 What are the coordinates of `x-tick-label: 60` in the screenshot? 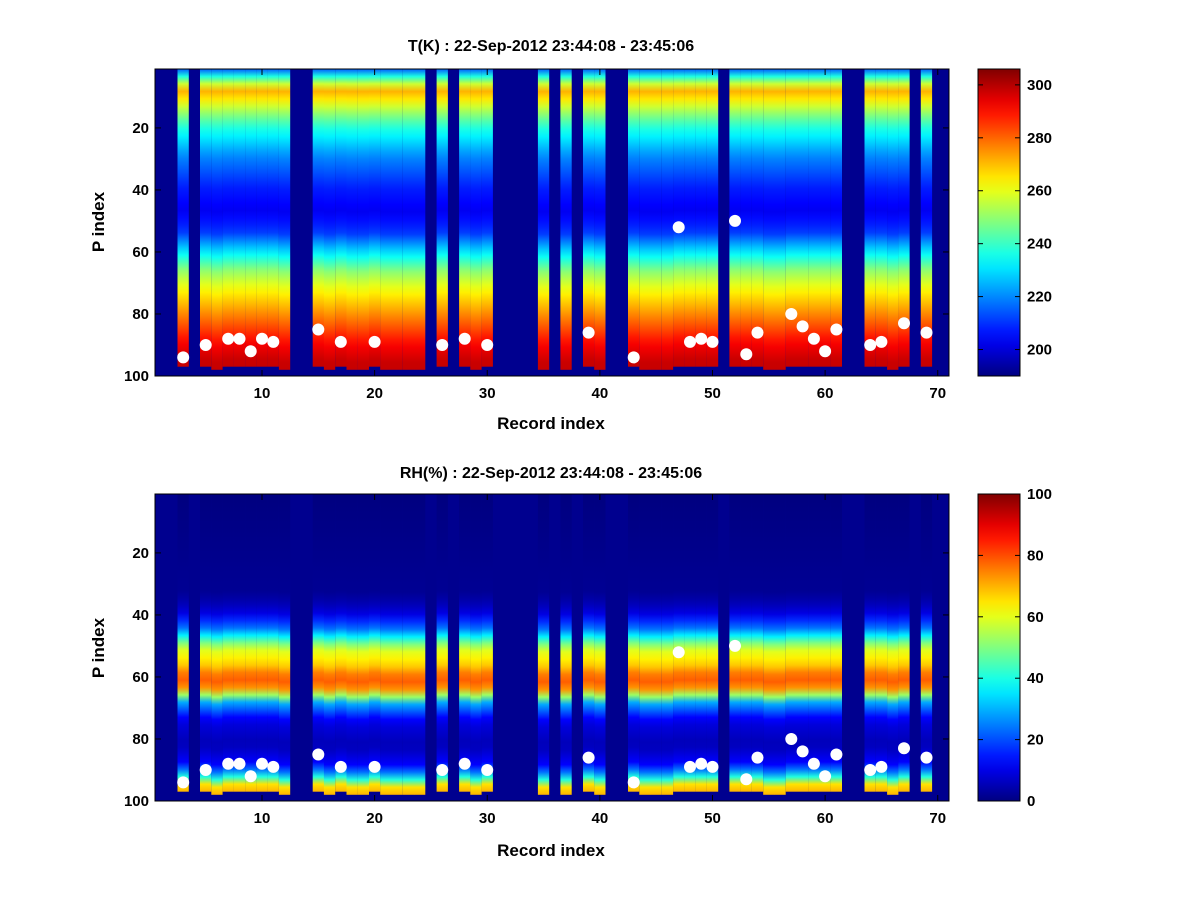 It's located at (825, 393).